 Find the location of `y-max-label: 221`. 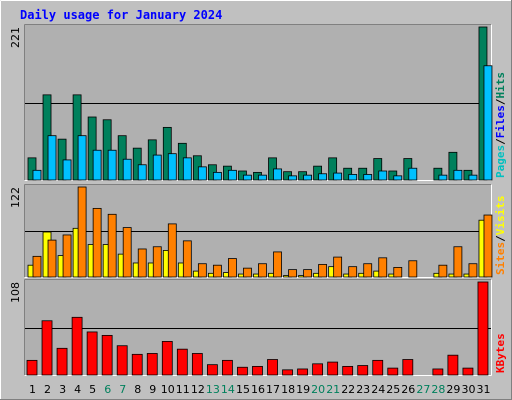

y-max-label: 221 is located at coordinates (15, 37).